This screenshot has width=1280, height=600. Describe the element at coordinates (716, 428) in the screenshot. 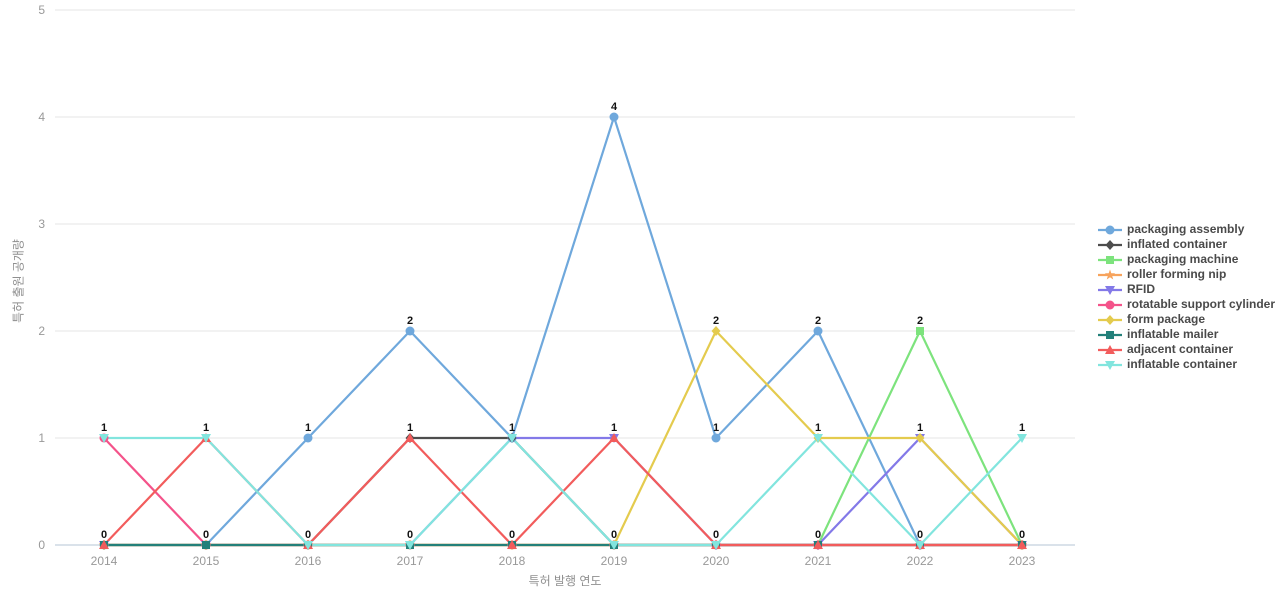

I see `value-label-2020-1: 1` at that location.